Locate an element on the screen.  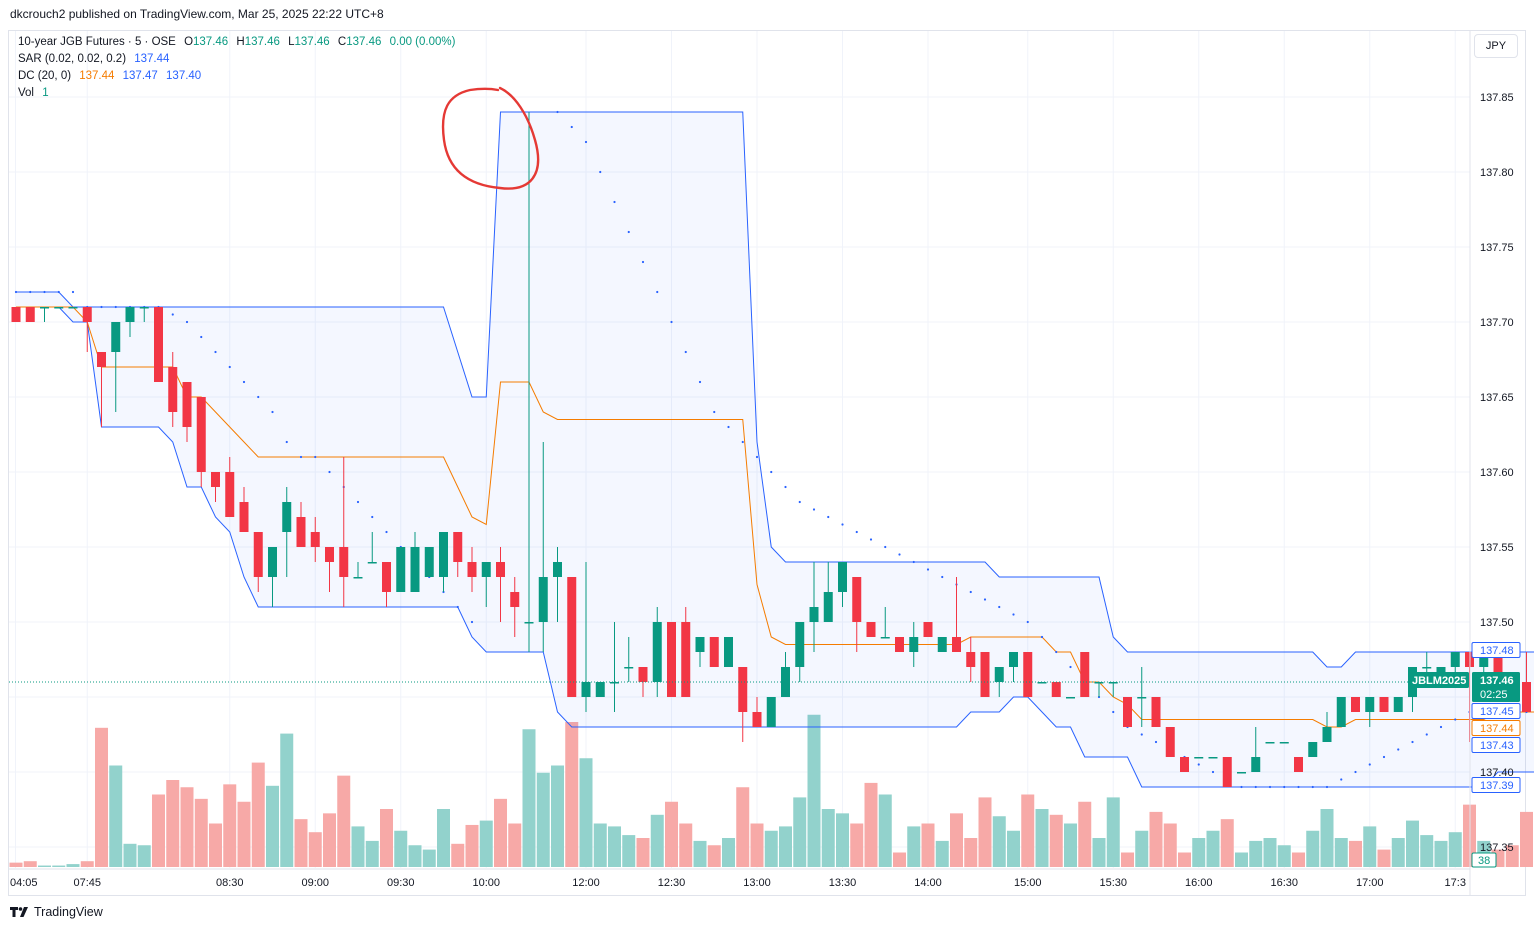
legend-dc: DC (20, 0) 137.44 137.47 137.40 is located at coordinates (112, 76).